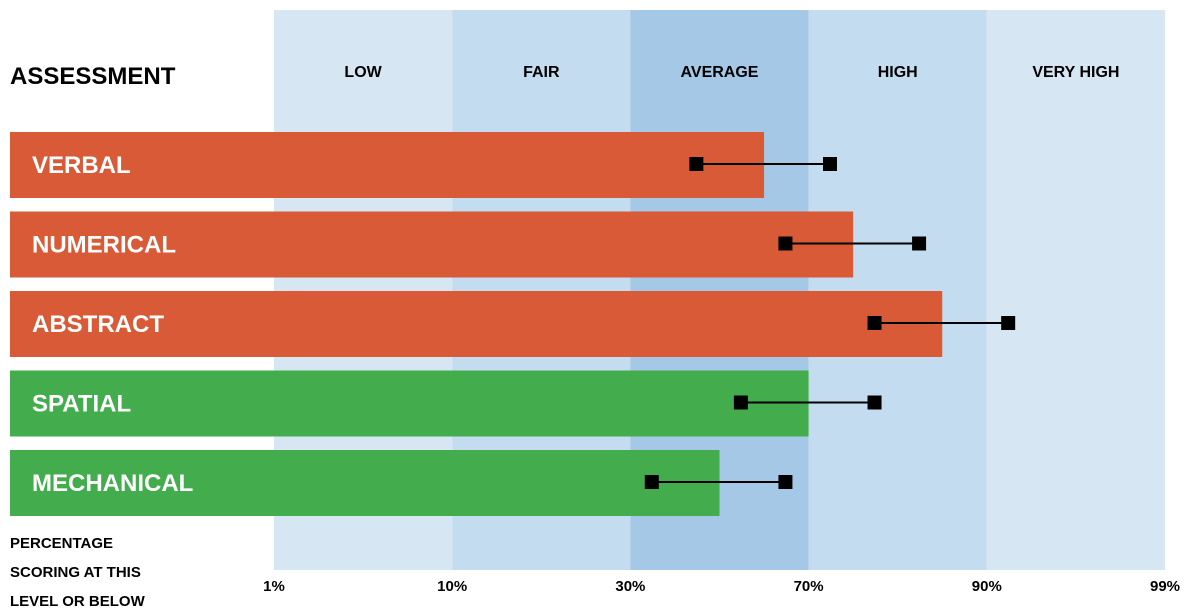 The height and width of the screenshot is (608, 1192). I want to click on footnote-line-1: SCORING AT THIS, so click(75, 572).